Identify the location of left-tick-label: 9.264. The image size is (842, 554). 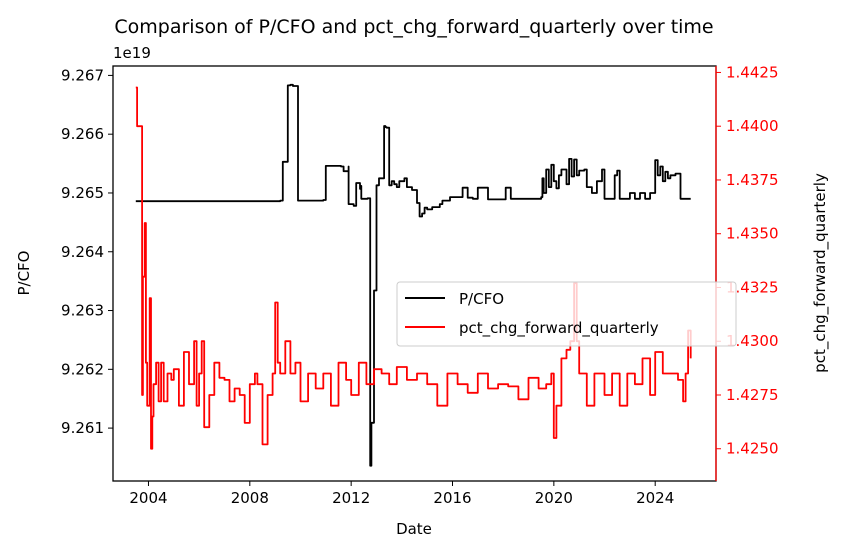
(82, 252).